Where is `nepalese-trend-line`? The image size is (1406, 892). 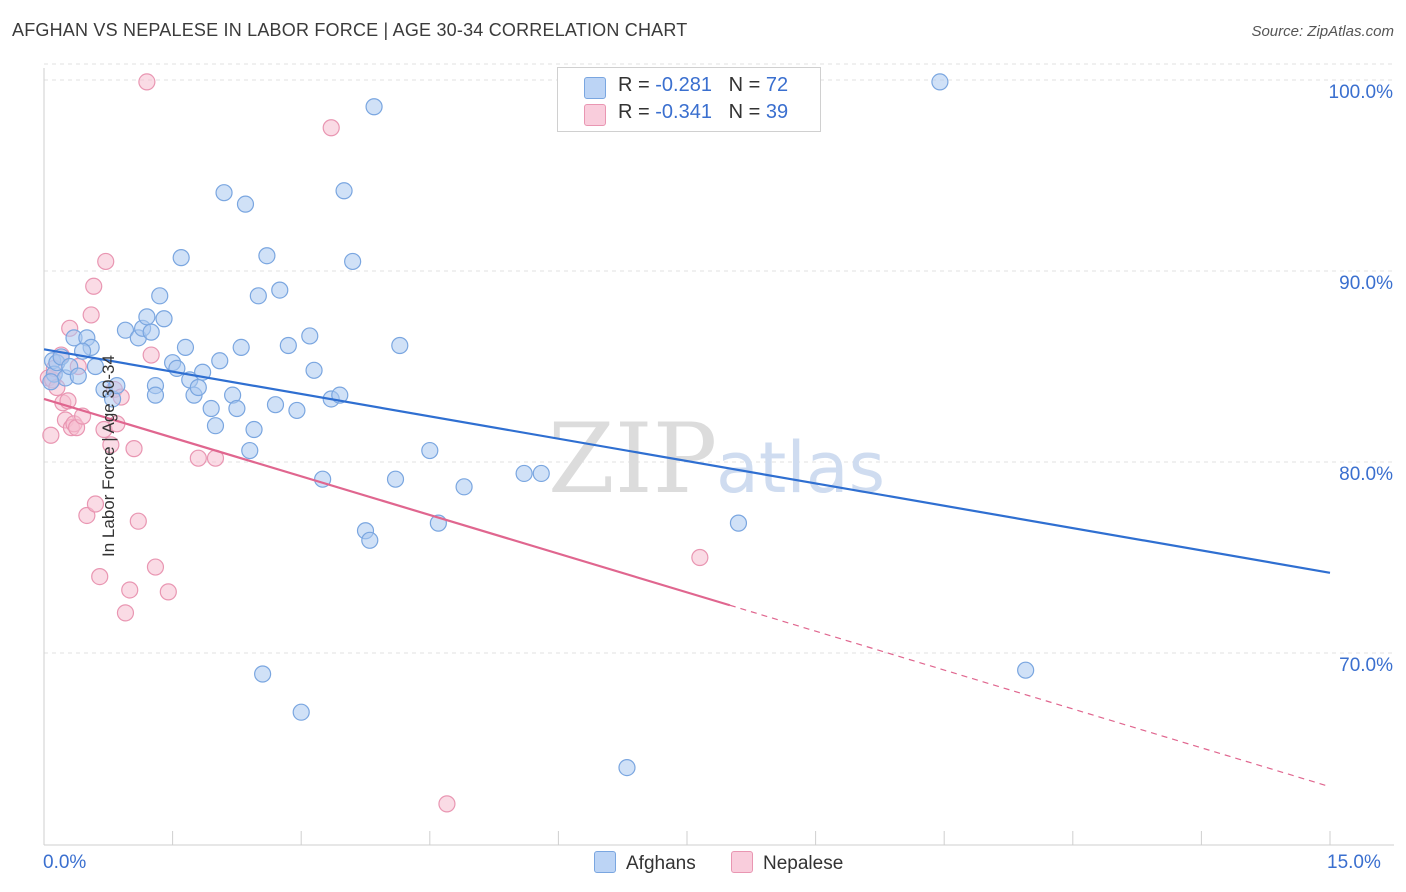
nepalese-trend-line is located at coordinates (387, 502).